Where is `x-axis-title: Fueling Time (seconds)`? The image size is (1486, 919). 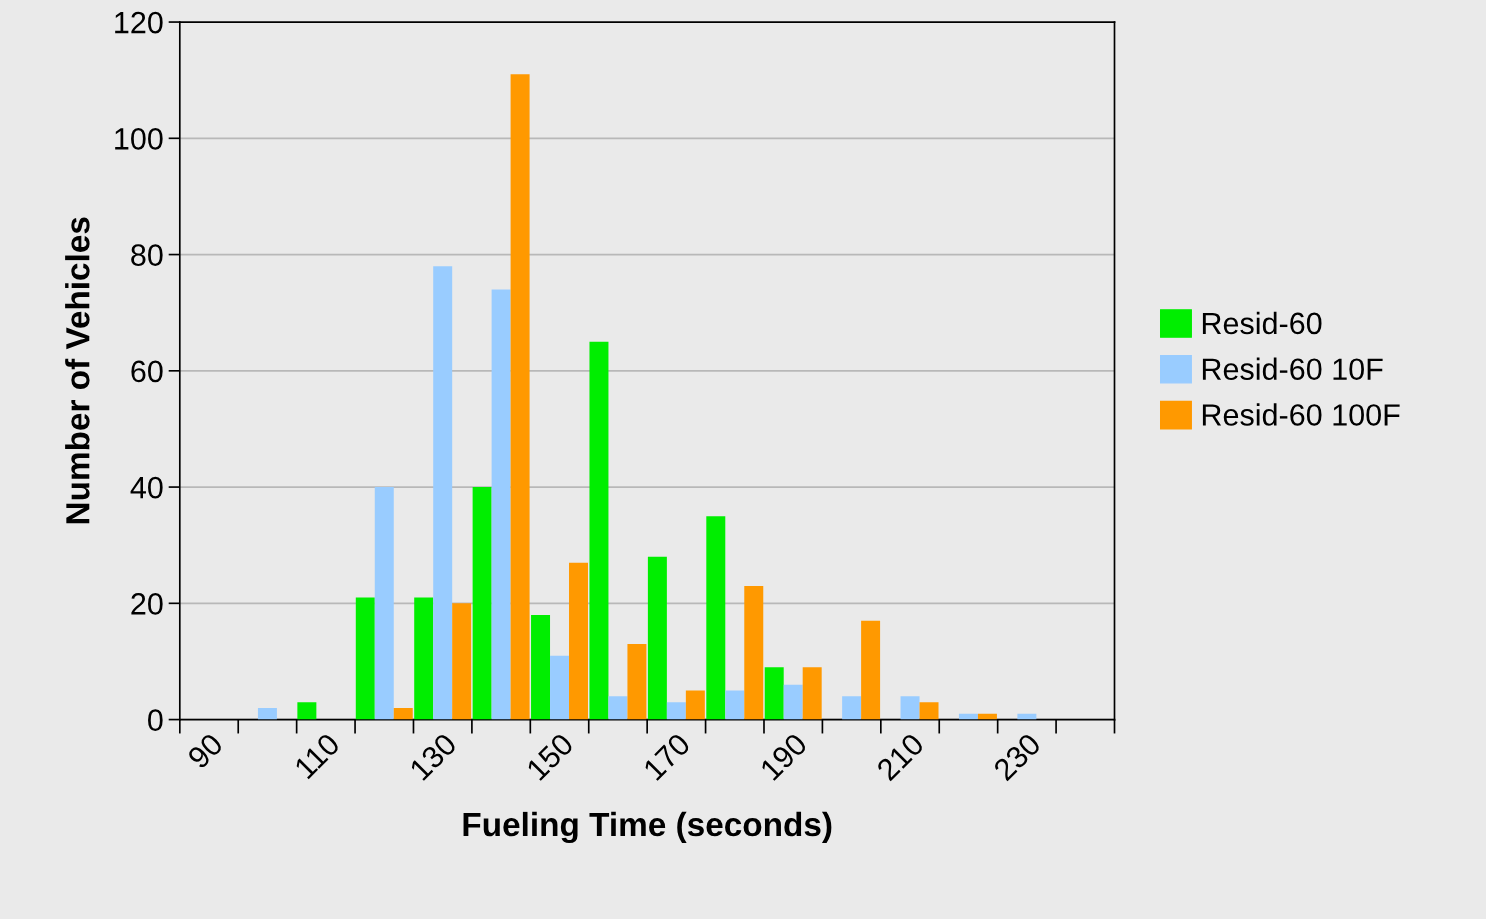
x-axis-title: Fueling Time (seconds) is located at coordinates (647, 827).